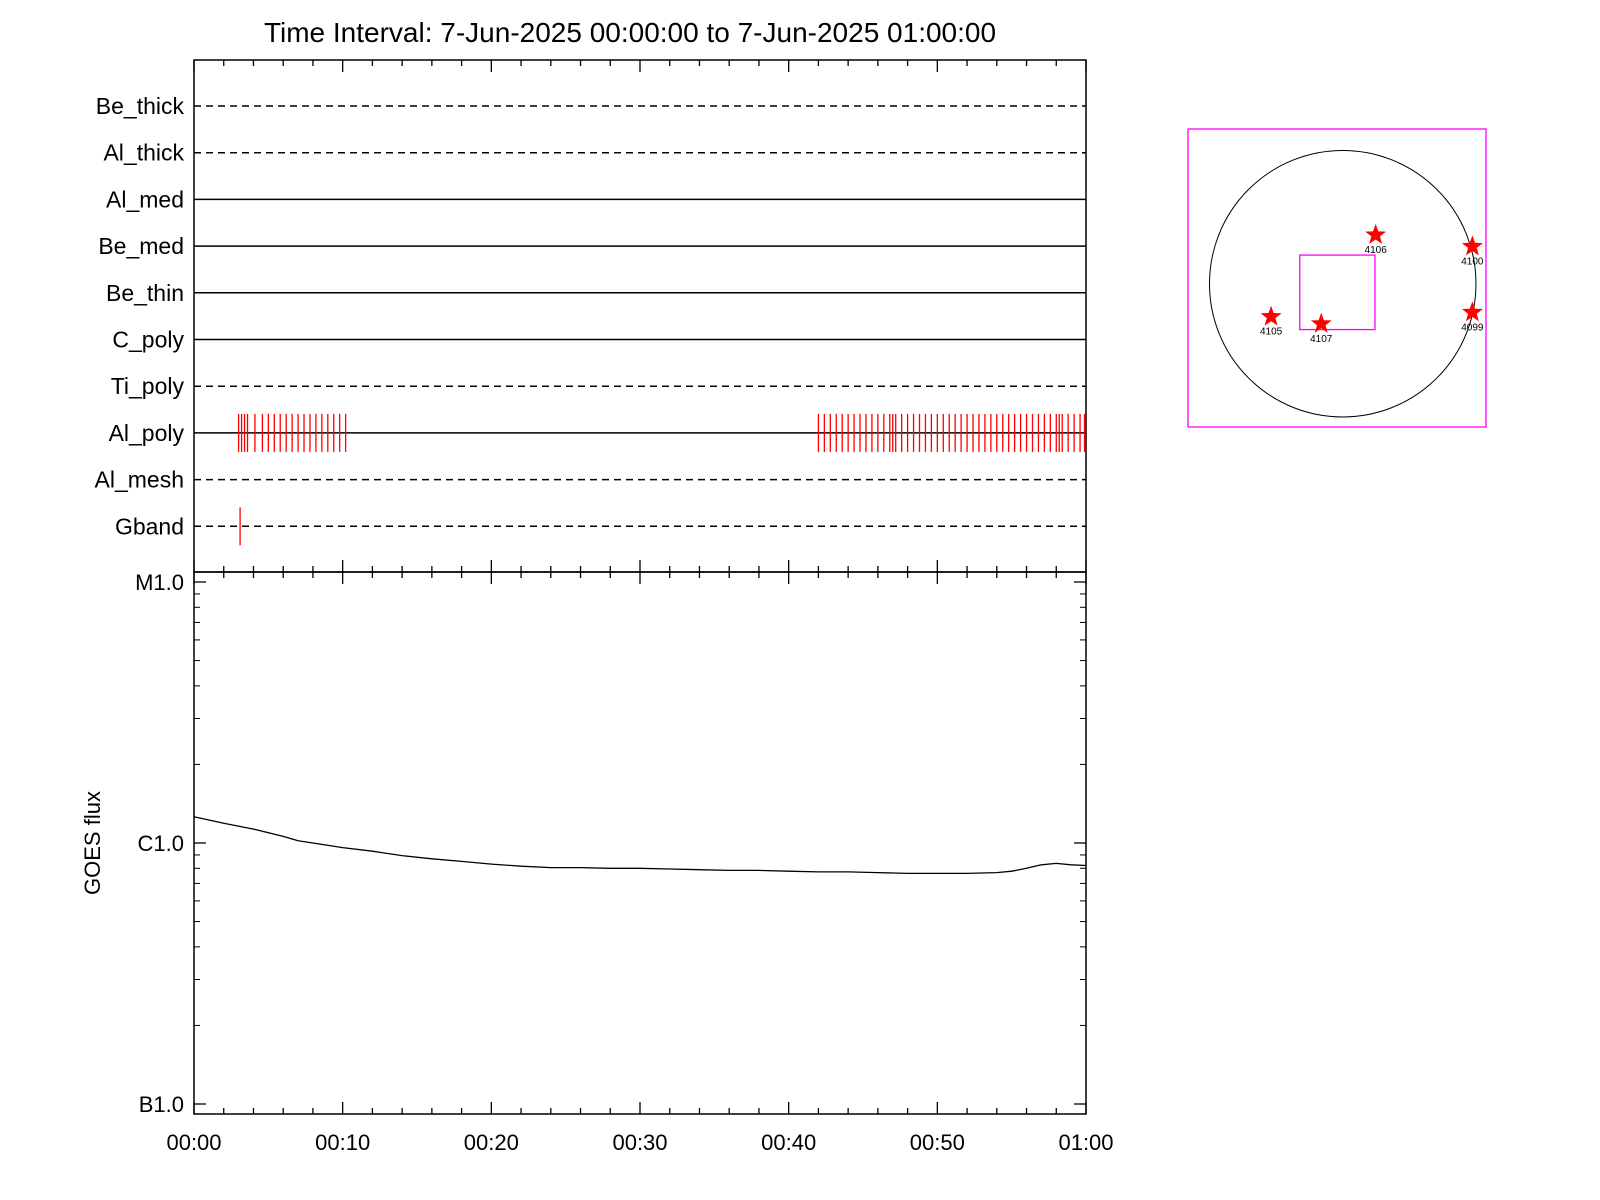 This screenshot has height=1200, width=1600. I want to click on row-label: Al_poly, so click(147, 433).